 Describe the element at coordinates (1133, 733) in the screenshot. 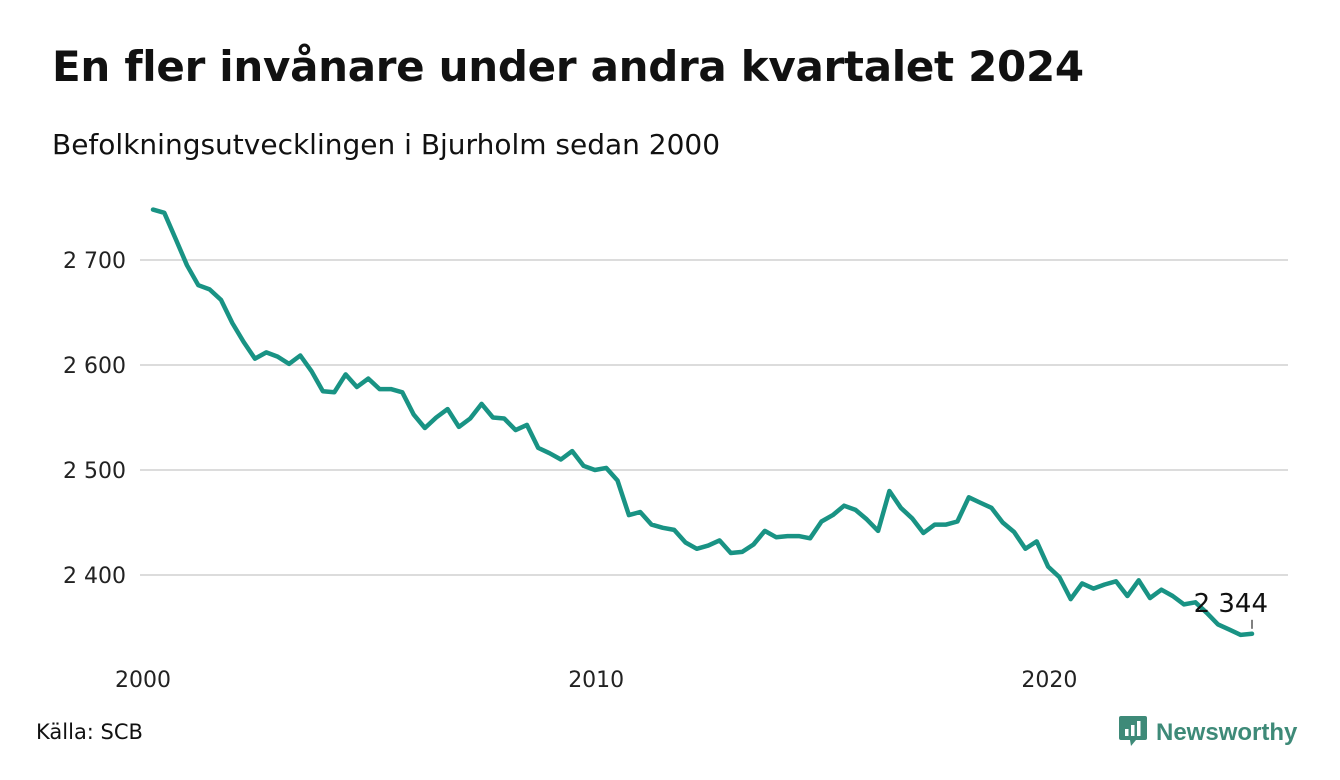

I see `newsworthy-logo-icon` at that location.